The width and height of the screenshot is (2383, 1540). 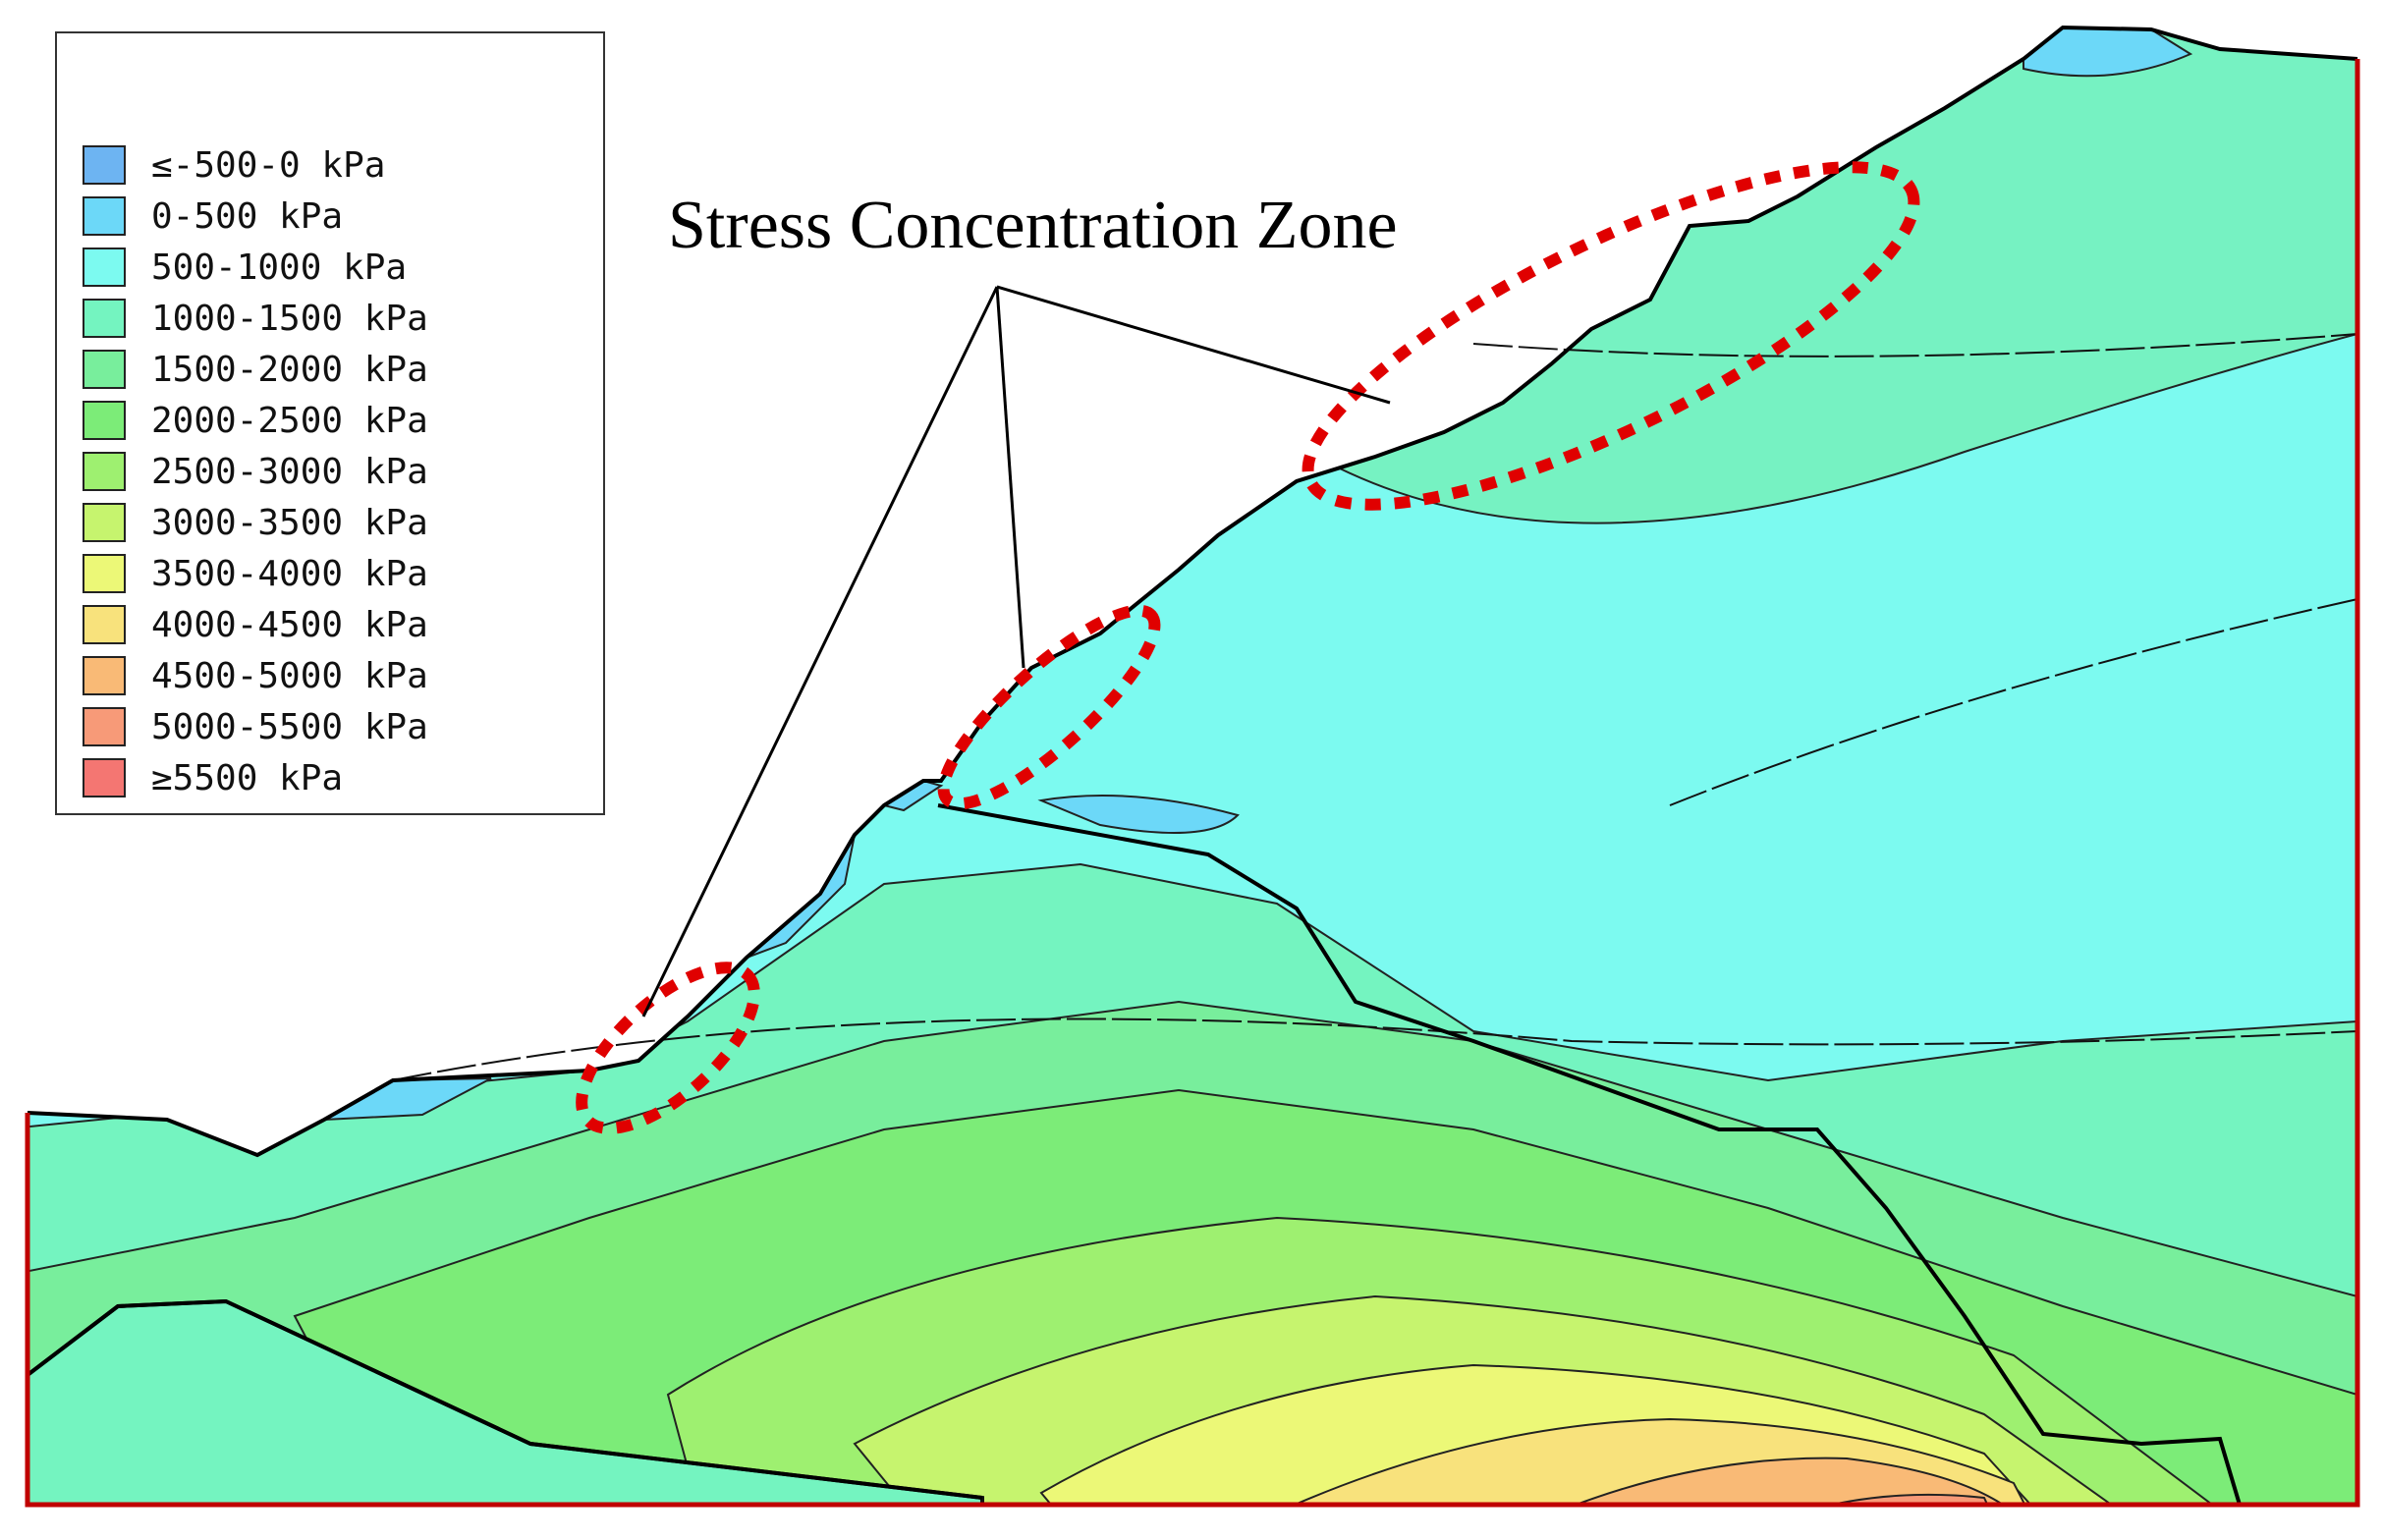 What do you see at coordinates (279, 267) in the screenshot?
I see `legend-label: 500-1000 kPa` at bounding box center [279, 267].